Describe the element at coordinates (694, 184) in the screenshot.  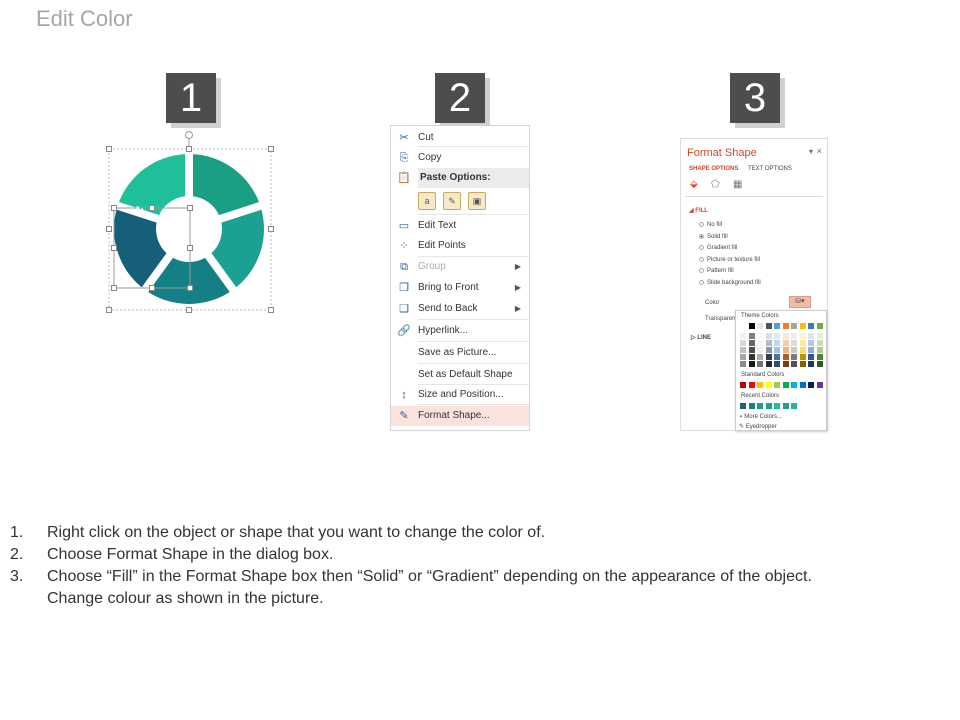
I see `fill-line-icon: ⬙` at that location.